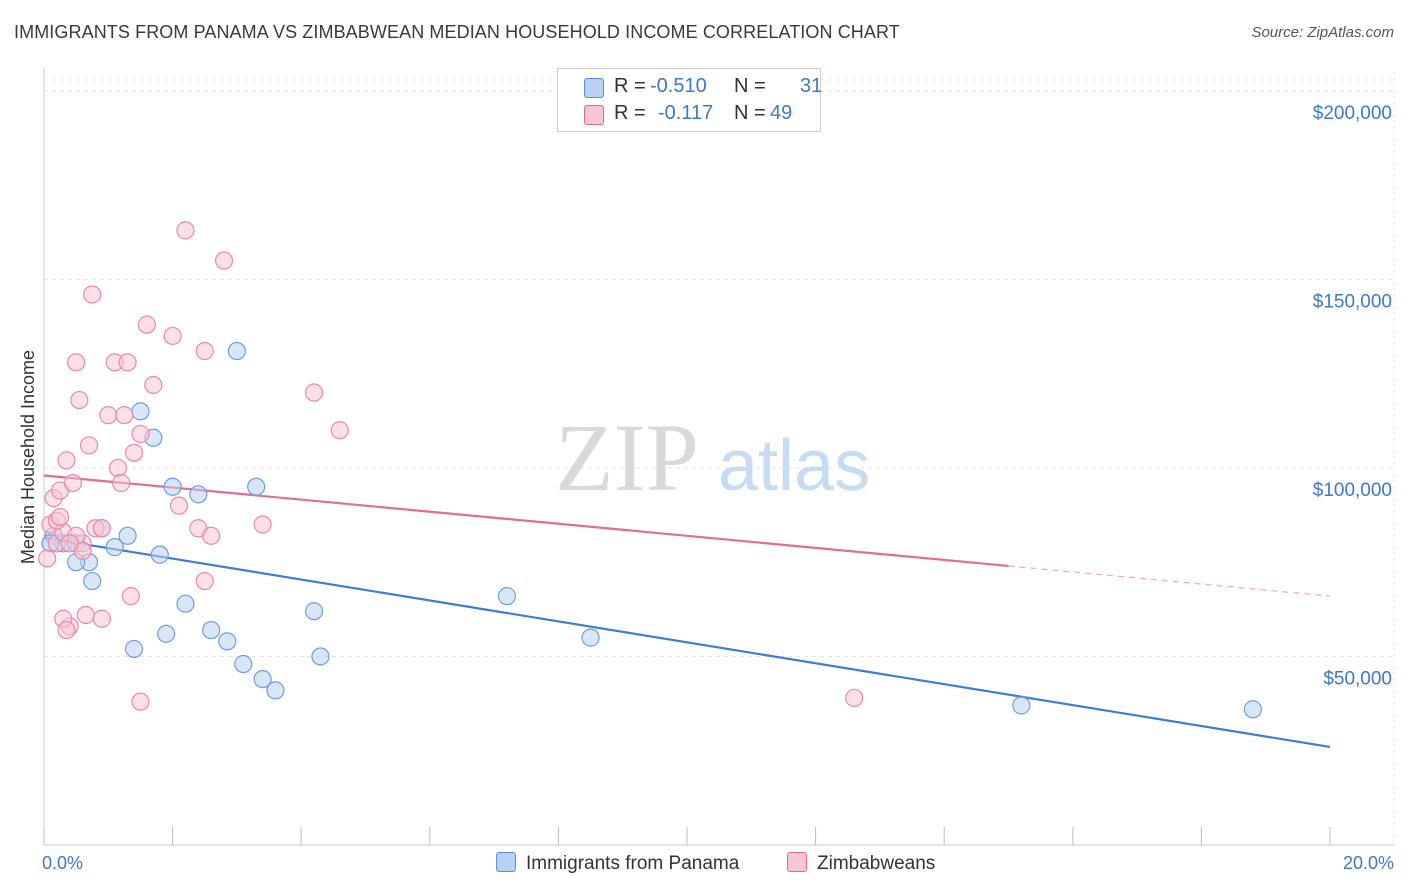  I want to click on legend-r-value-panama: -0.510, so click(678, 86).